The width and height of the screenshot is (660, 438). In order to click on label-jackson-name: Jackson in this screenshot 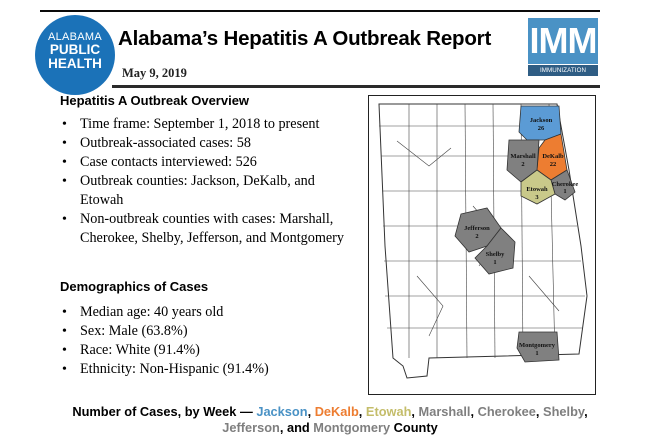, I will do `click(541, 120)`.